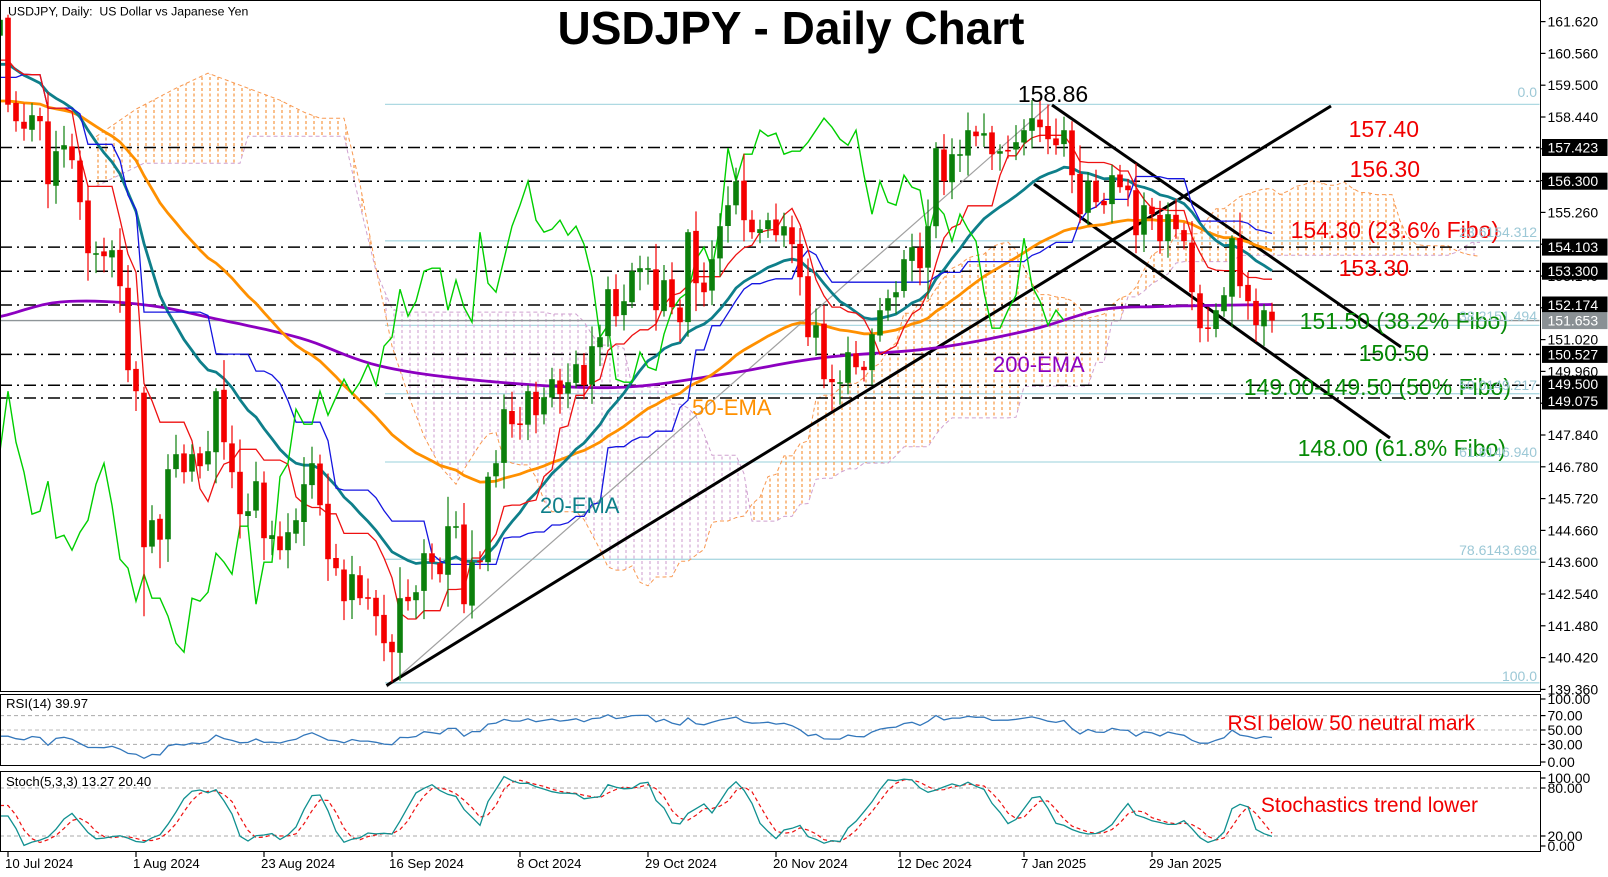 Image resolution: width=1608 pixels, height=877 pixels. I want to click on svg-text: 141.480, so click(1573, 626).